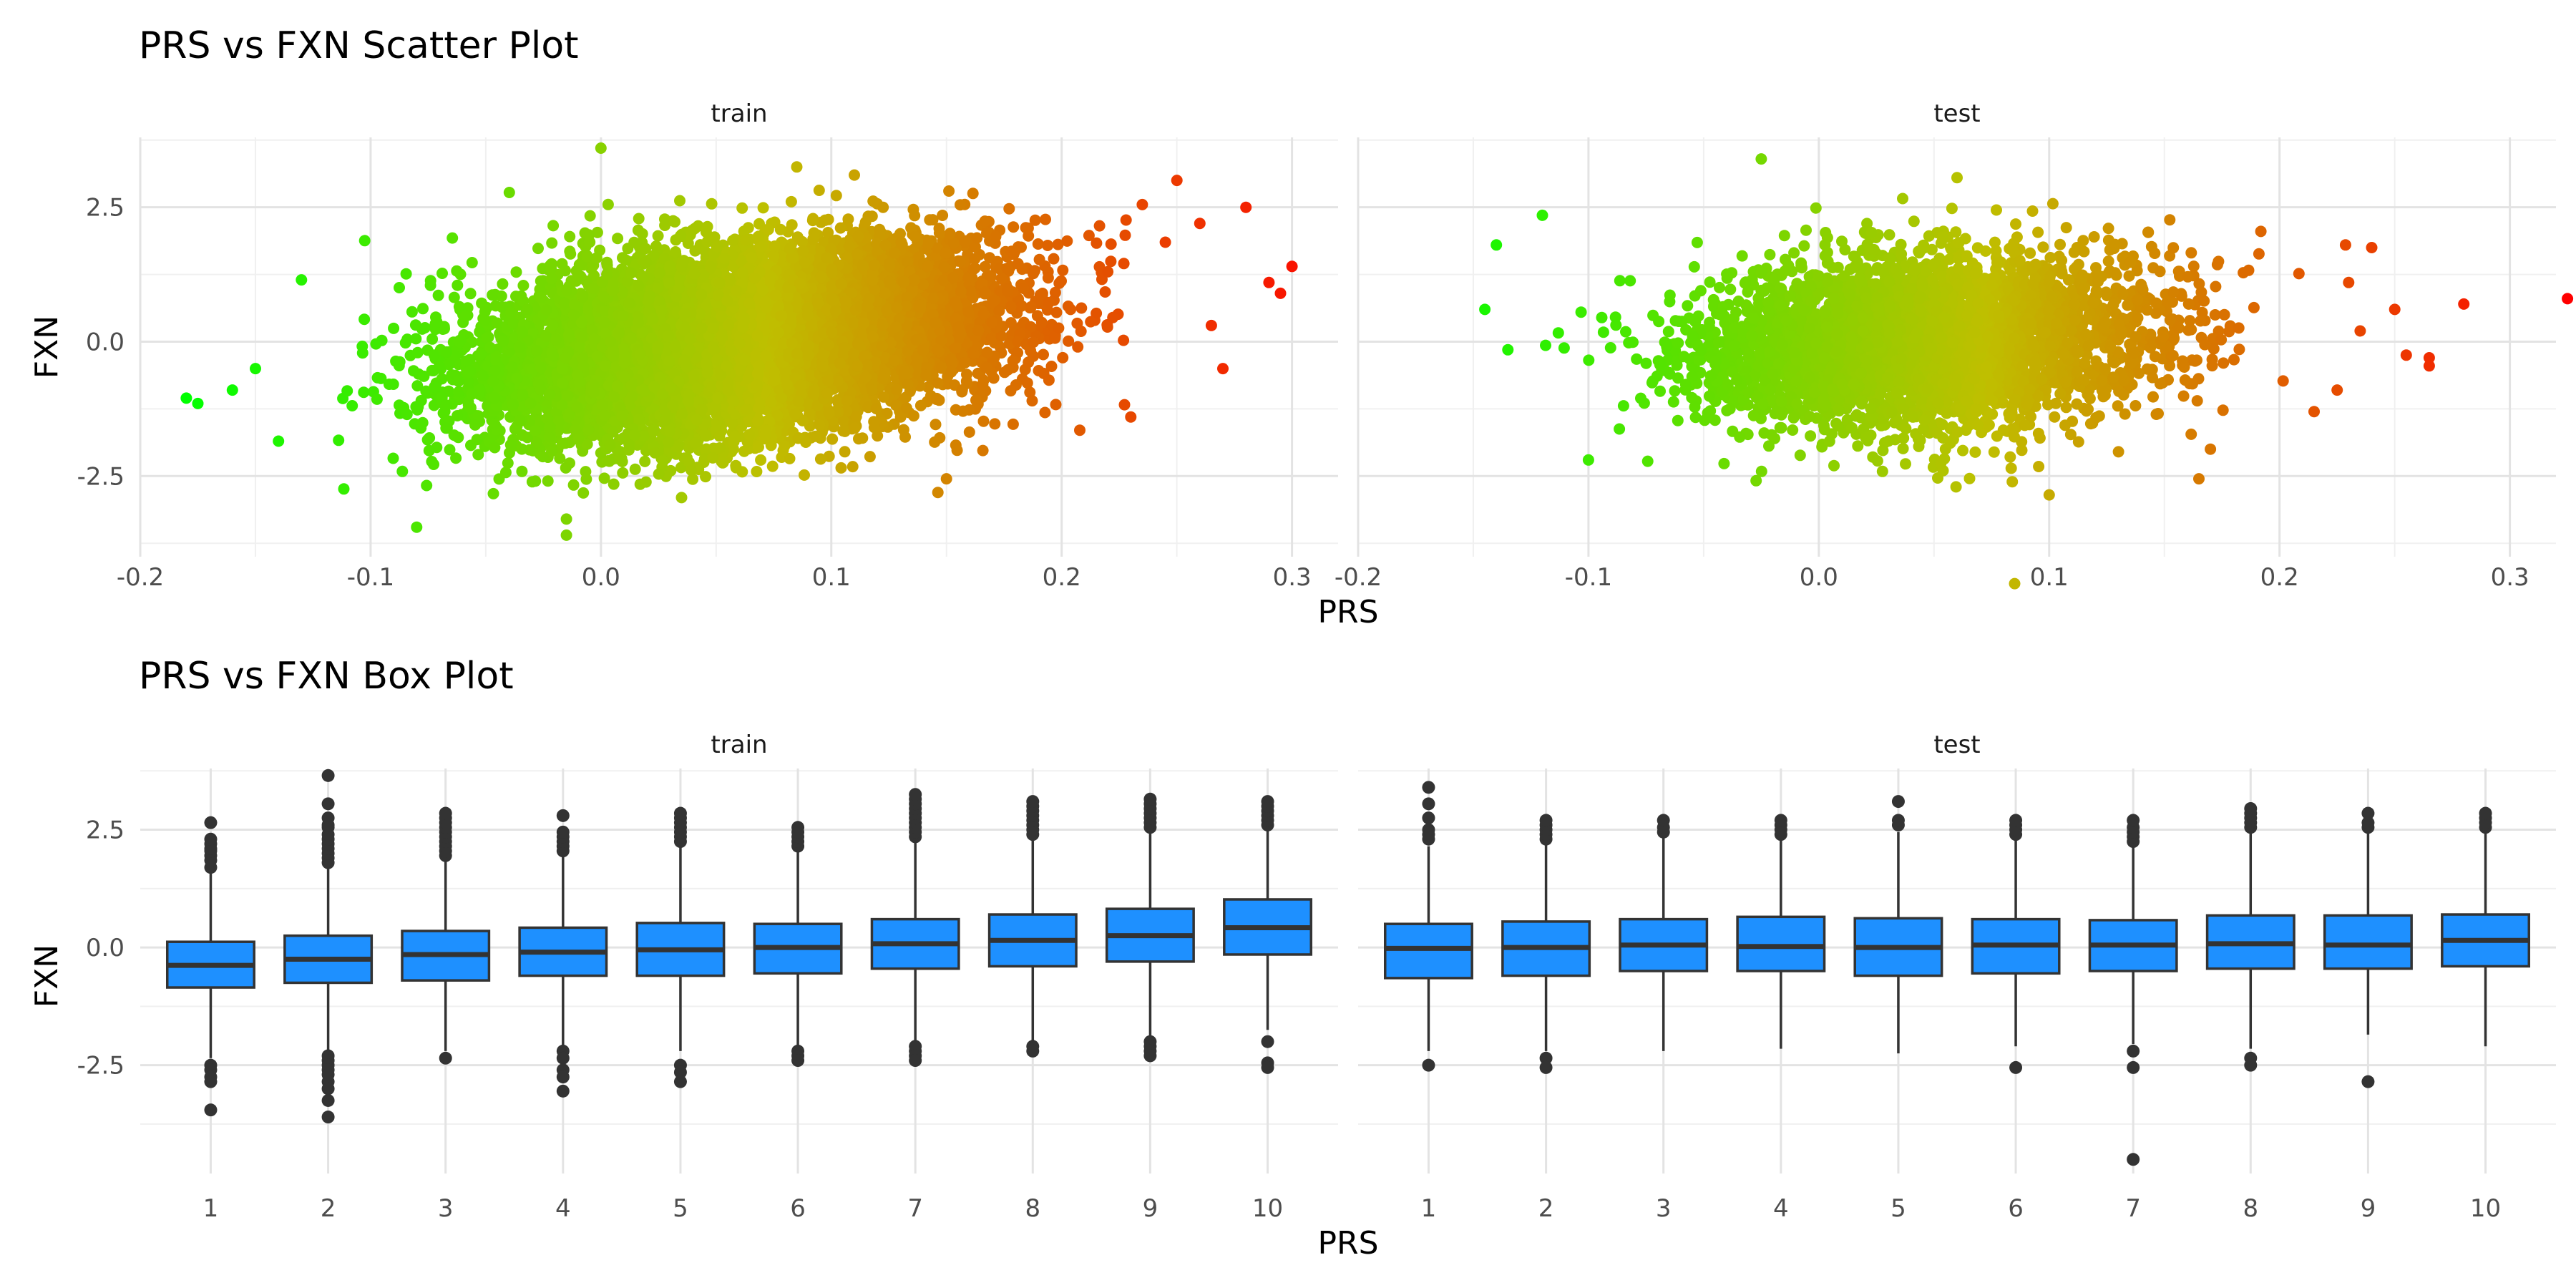 The width and height of the screenshot is (2576, 1288). Describe the element at coordinates (359, 45) in the screenshot. I see `scatter-chart-title: PRS vs FXN Scatter Plot` at that location.